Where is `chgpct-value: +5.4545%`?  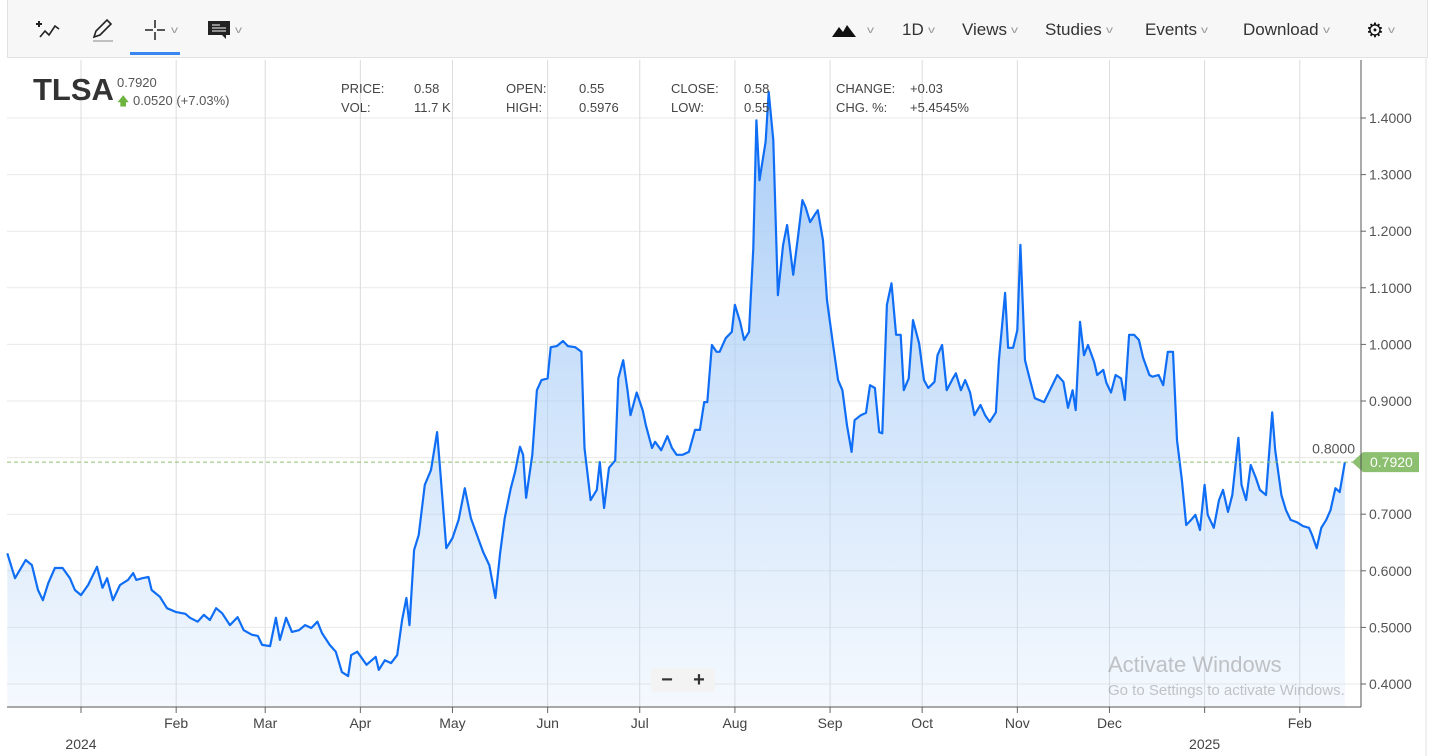 chgpct-value: +5.4545% is located at coordinates (939, 107).